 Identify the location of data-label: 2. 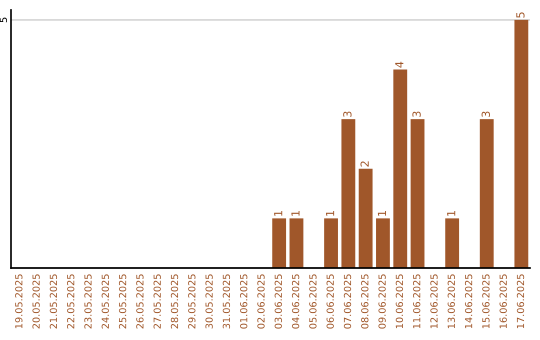
(364, 164).